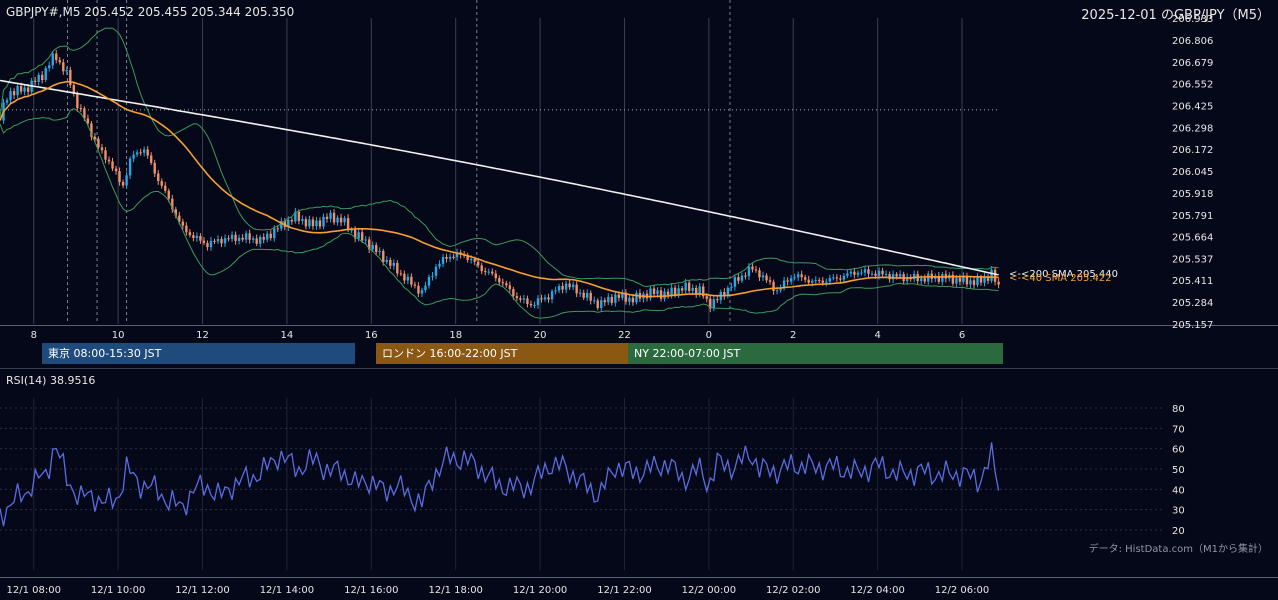  What do you see at coordinates (1192, 238) in the screenshot?
I see `price-y-tick-label: 205.664` at bounding box center [1192, 238].